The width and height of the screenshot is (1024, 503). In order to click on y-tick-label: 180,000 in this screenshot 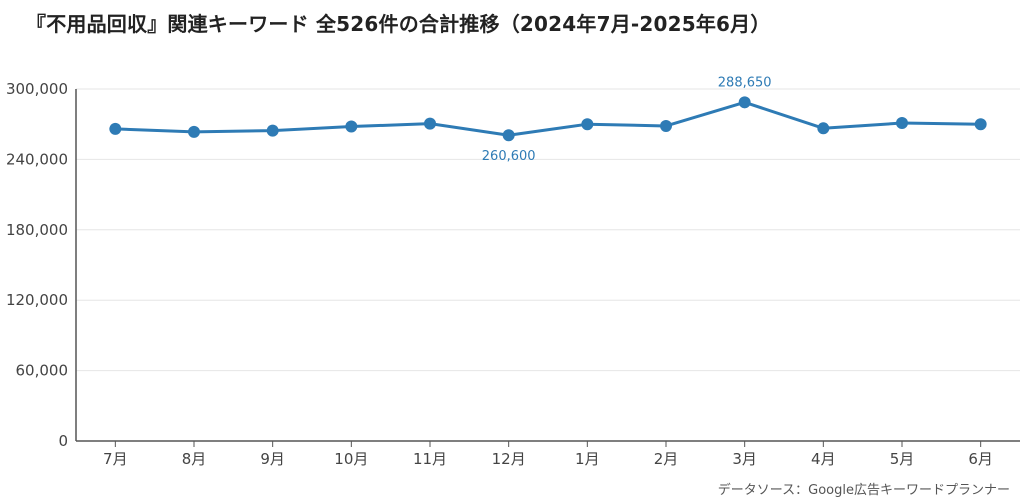, I will do `click(37, 230)`.